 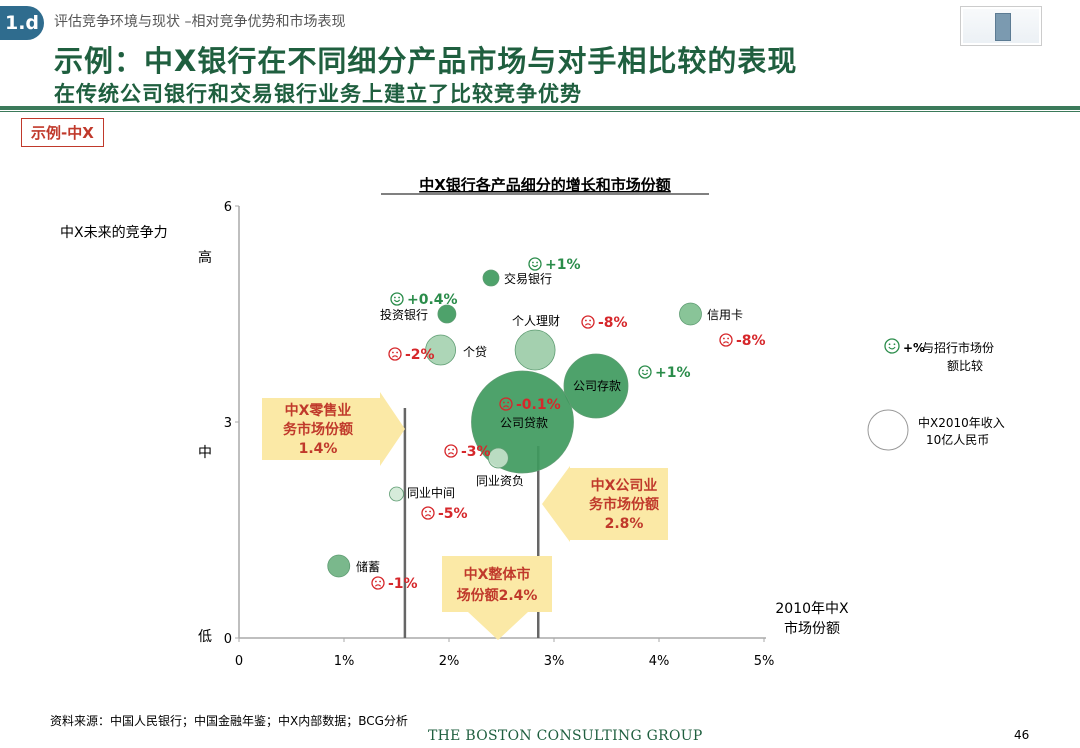 What do you see at coordinates (812, 628) in the screenshot?
I see `x-axis-label-line2: 市场份额` at bounding box center [812, 628].